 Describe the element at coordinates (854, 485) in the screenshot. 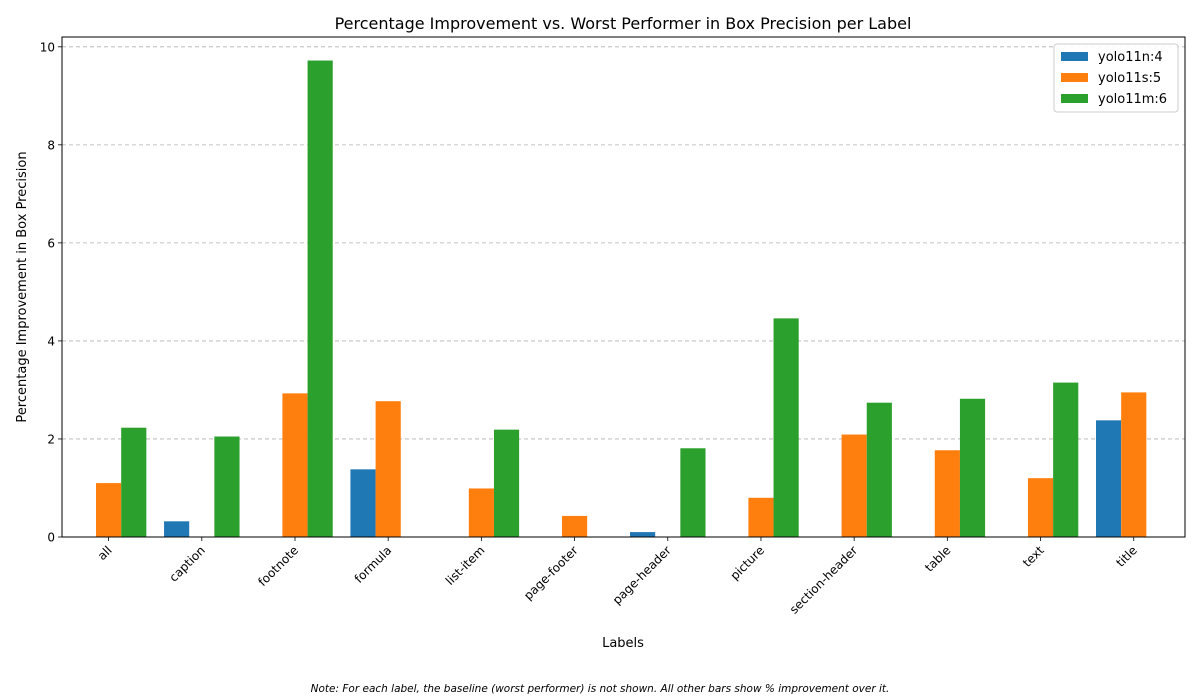

I see `bar-yolo11s-5-section-header` at that location.